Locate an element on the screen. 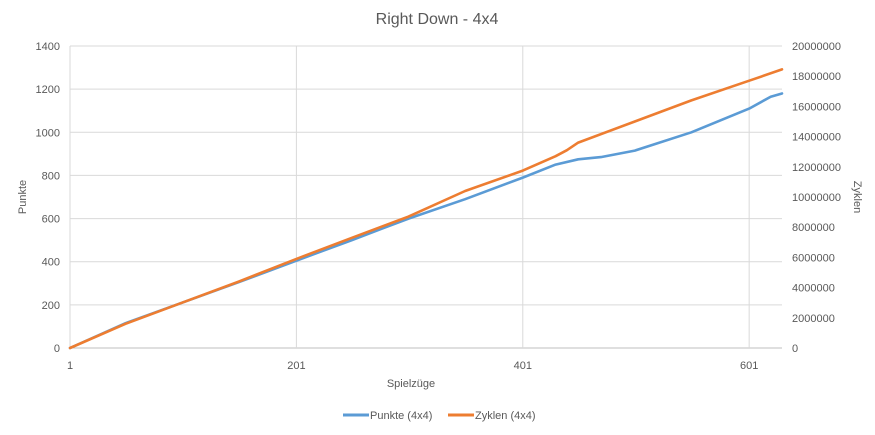 The image size is (875, 435). y2-tick-label: 6000000 is located at coordinates (813, 258).